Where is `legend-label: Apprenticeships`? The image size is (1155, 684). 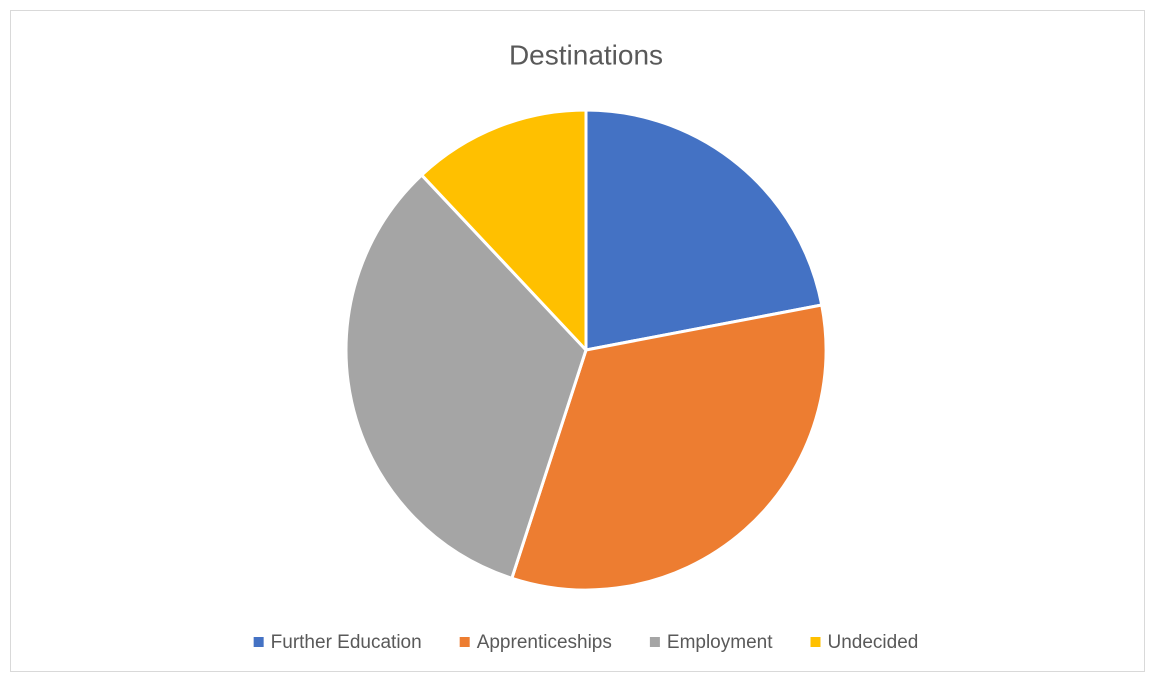
legend-label: Apprenticeships is located at coordinates (544, 642).